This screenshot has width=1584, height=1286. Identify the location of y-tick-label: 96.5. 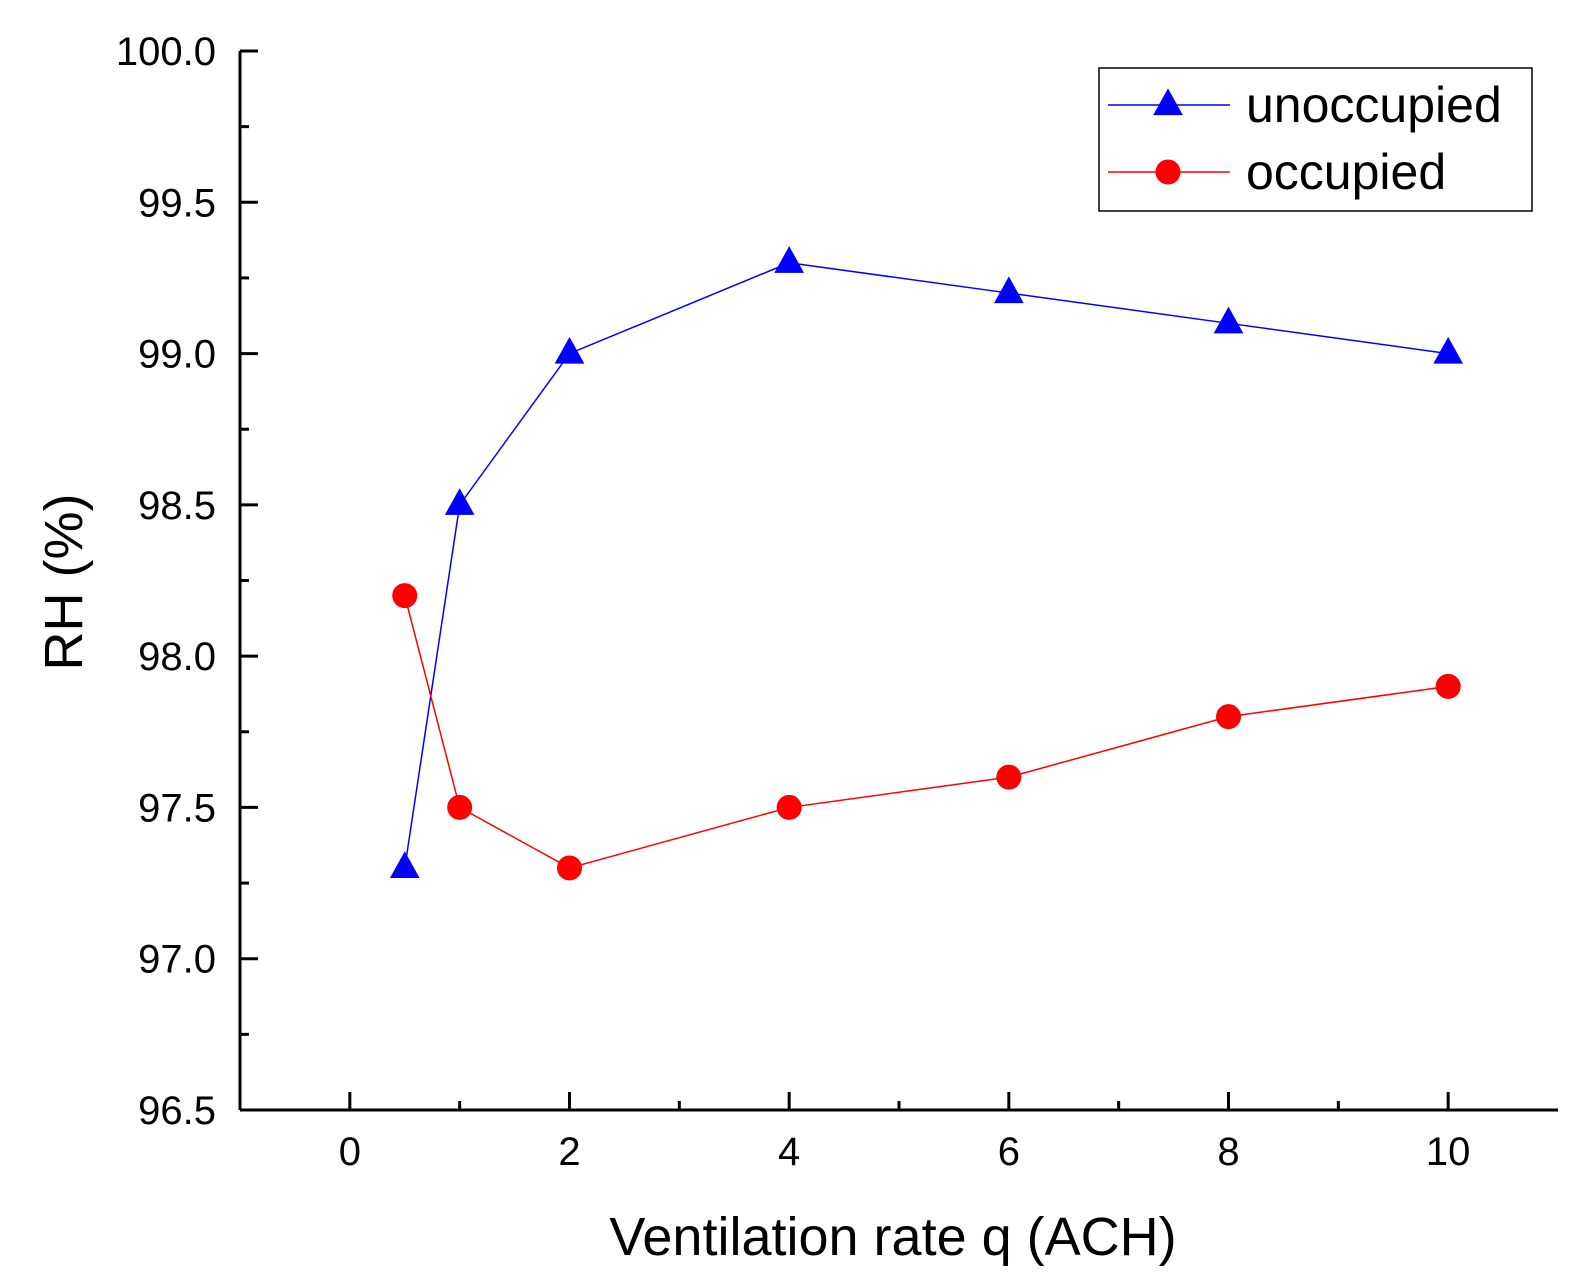
(177, 1111).